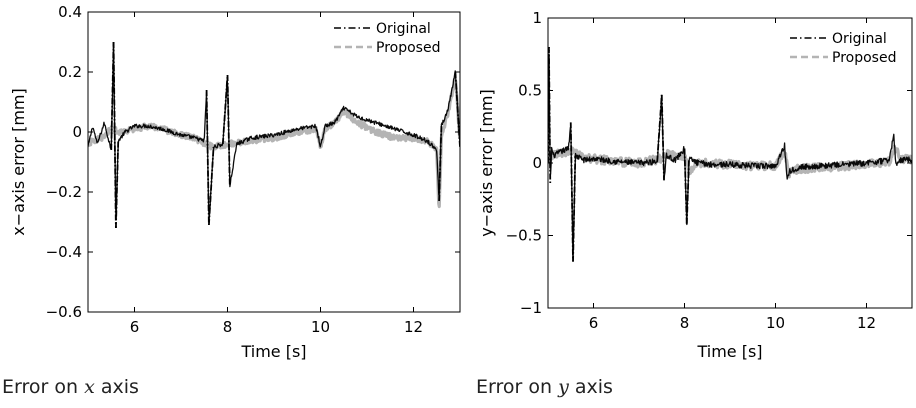 Image resolution: width=916 pixels, height=408 pixels. I want to click on y-tick-label: −0.6, so click(64, 312).